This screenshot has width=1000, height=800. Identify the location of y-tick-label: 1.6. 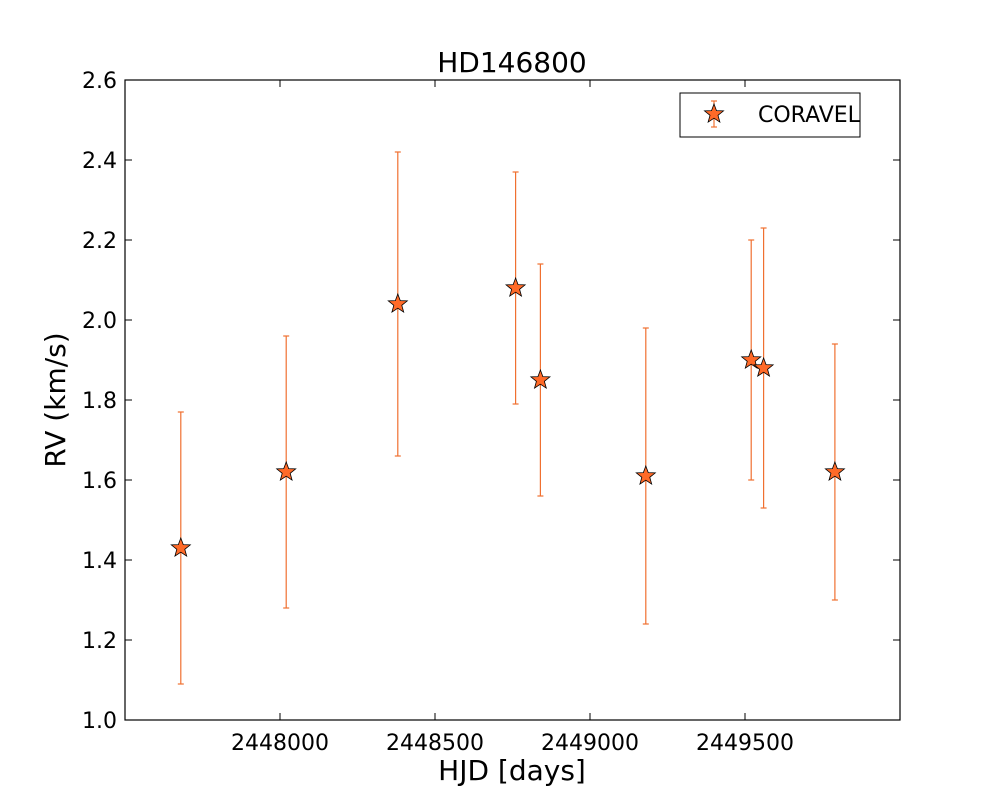
(99, 481).